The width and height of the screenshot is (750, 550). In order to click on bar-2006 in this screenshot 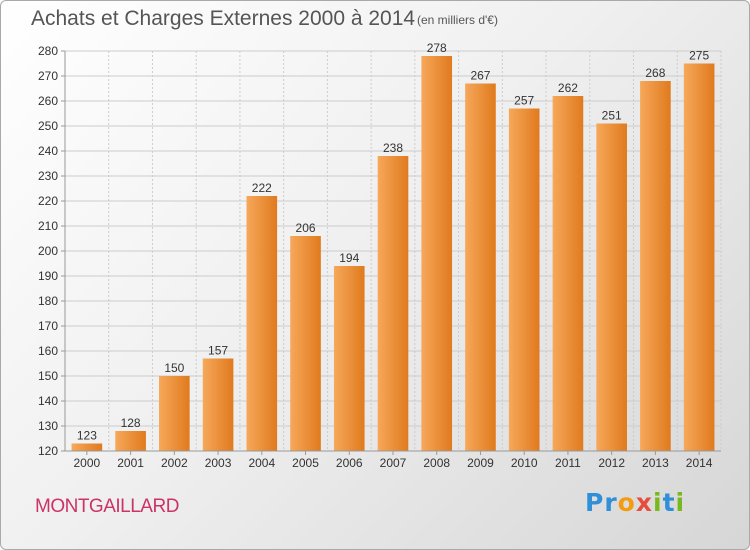, I will do `click(349, 358)`.